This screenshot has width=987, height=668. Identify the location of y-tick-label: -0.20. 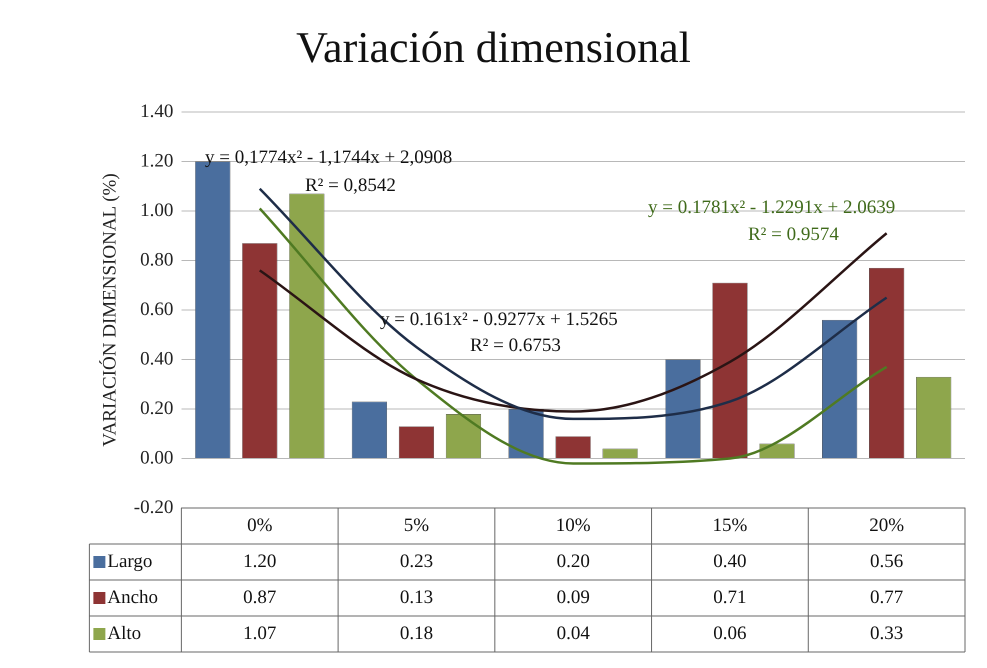
(154, 507).